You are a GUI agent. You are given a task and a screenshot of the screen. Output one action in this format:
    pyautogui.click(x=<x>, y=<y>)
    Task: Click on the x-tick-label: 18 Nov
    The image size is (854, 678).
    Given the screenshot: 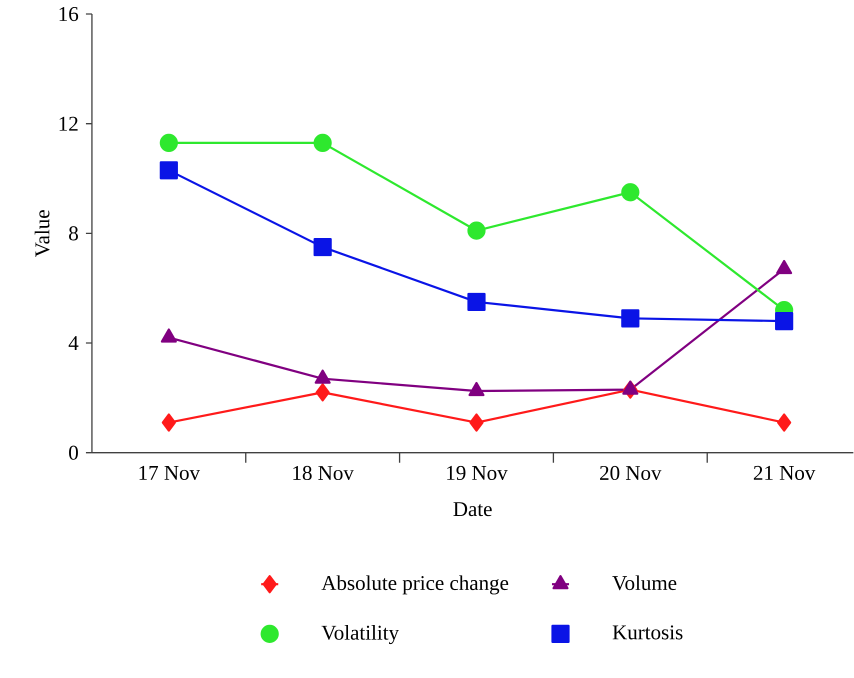 What is the action you would take?
    pyautogui.click(x=323, y=473)
    